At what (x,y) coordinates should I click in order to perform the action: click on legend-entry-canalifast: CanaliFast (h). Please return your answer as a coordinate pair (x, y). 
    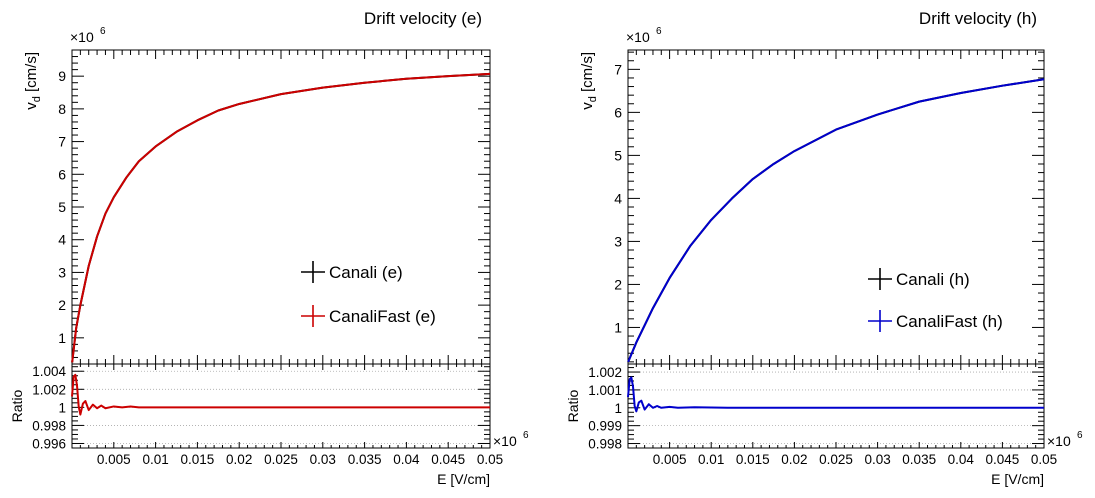
    Looking at the image, I should click on (949, 321).